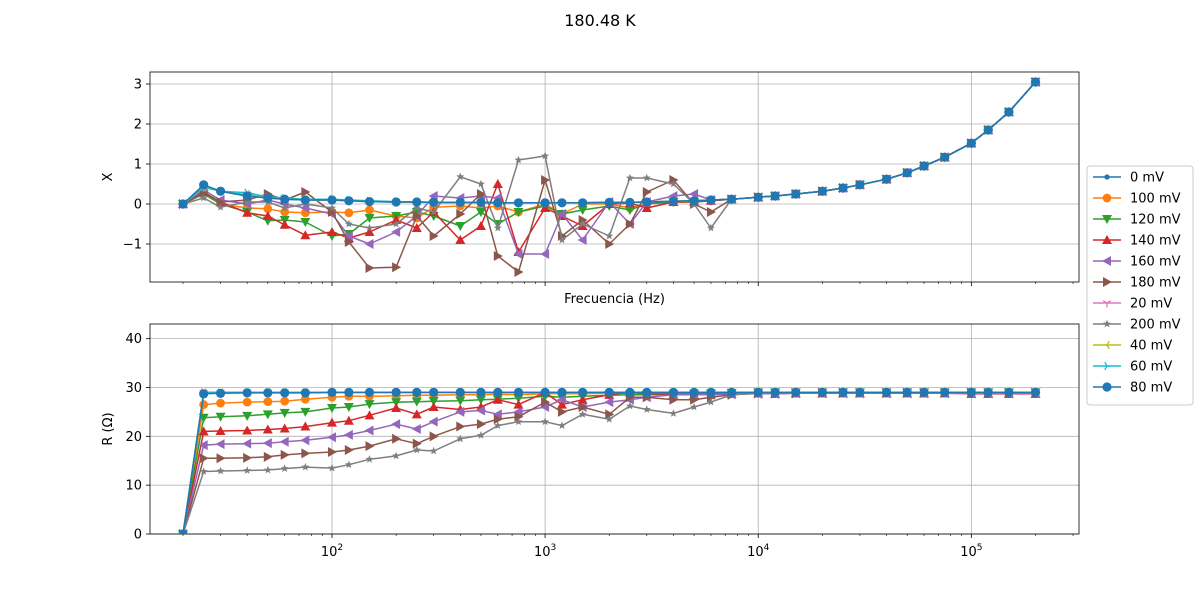 Image resolution: width=1200 pixels, height=600 pixels. Describe the element at coordinates (1132, 367) in the screenshot. I see `legend-entry: 60 mV` at that location.